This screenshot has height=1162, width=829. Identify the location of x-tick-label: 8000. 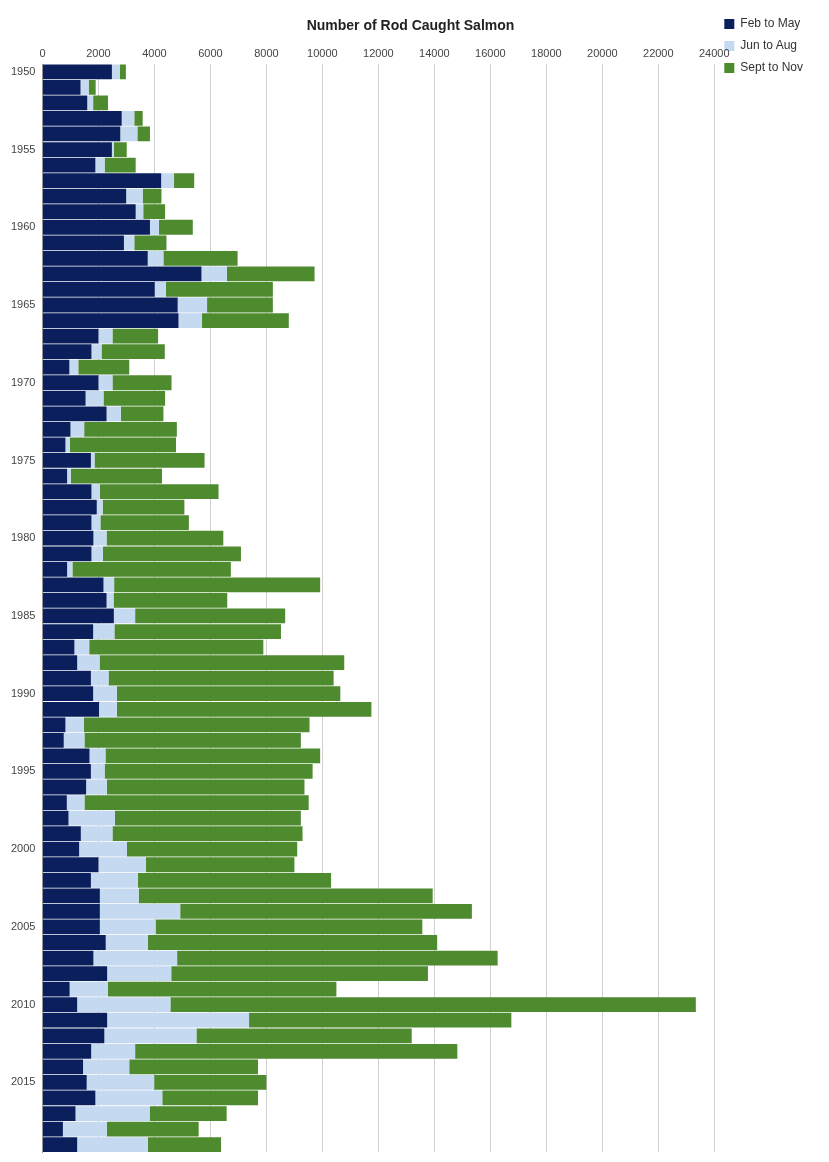
(266, 53).